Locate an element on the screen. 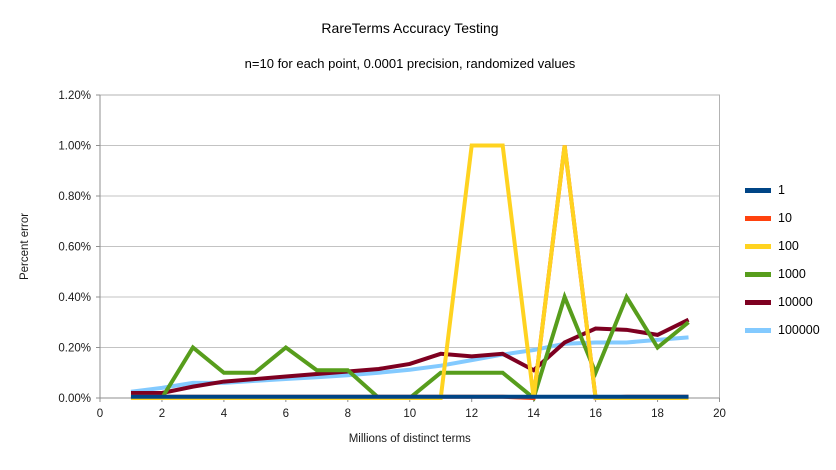 This screenshot has width=836, height=470. legend-item: 10 is located at coordinates (782, 218).